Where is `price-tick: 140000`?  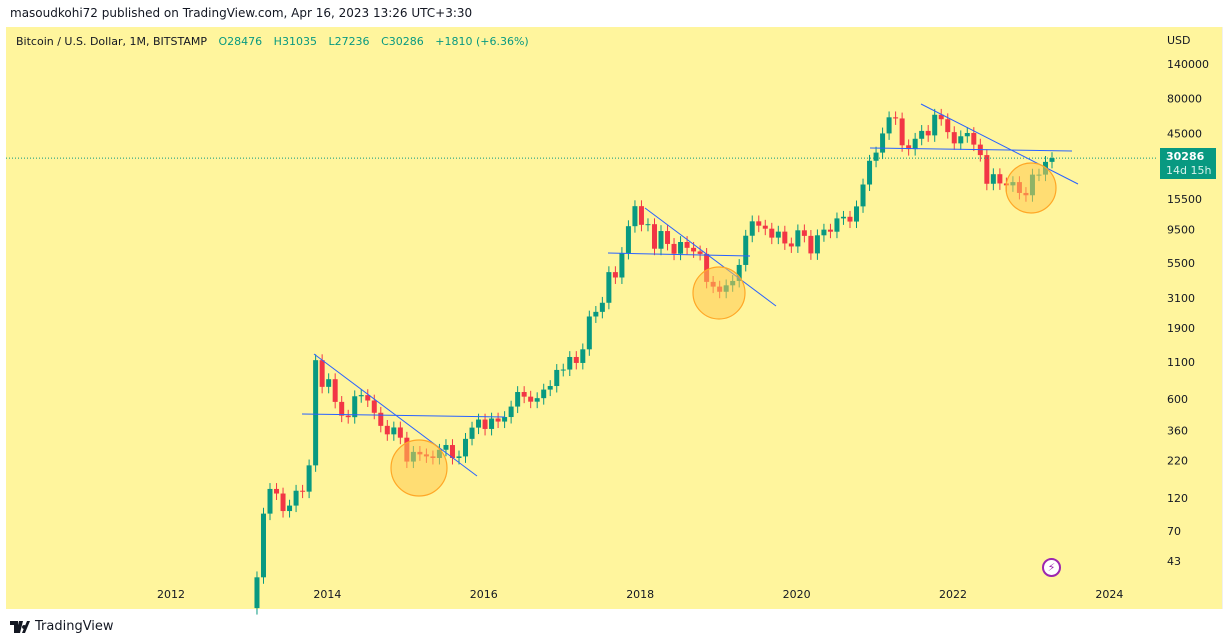
price-tick: 140000 is located at coordinates (1188, 64).